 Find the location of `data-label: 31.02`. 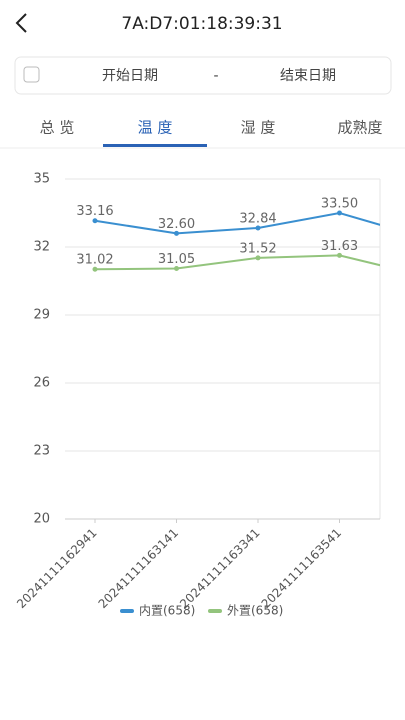

data-label: 31.02 is located at coordinates (94, 260).